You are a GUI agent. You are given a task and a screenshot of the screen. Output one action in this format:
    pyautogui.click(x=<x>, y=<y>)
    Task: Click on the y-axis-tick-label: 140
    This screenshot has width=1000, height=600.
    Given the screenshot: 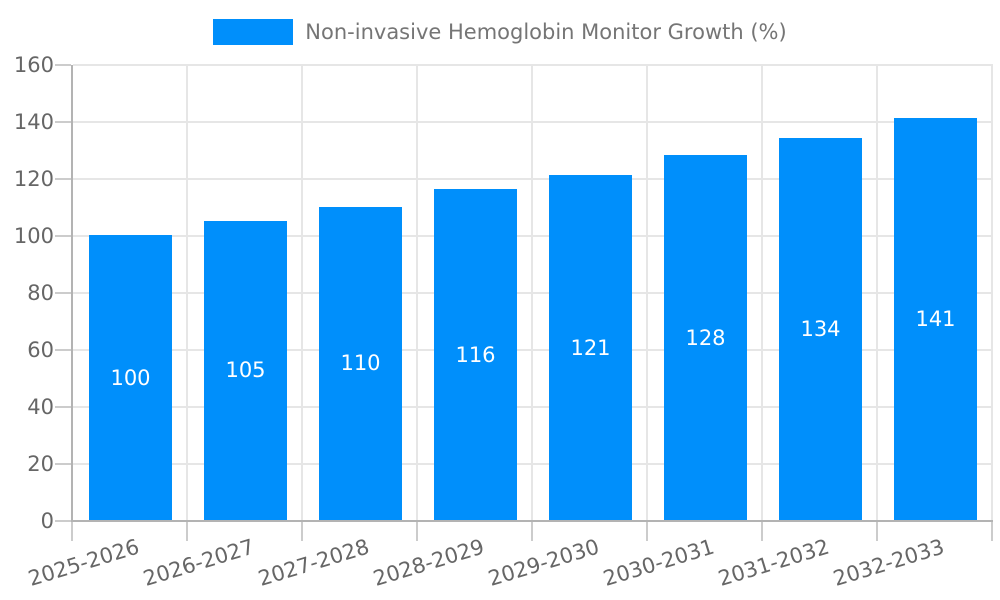 What is the action you would take?
    pyautogui.click(x=33, y=122)
    